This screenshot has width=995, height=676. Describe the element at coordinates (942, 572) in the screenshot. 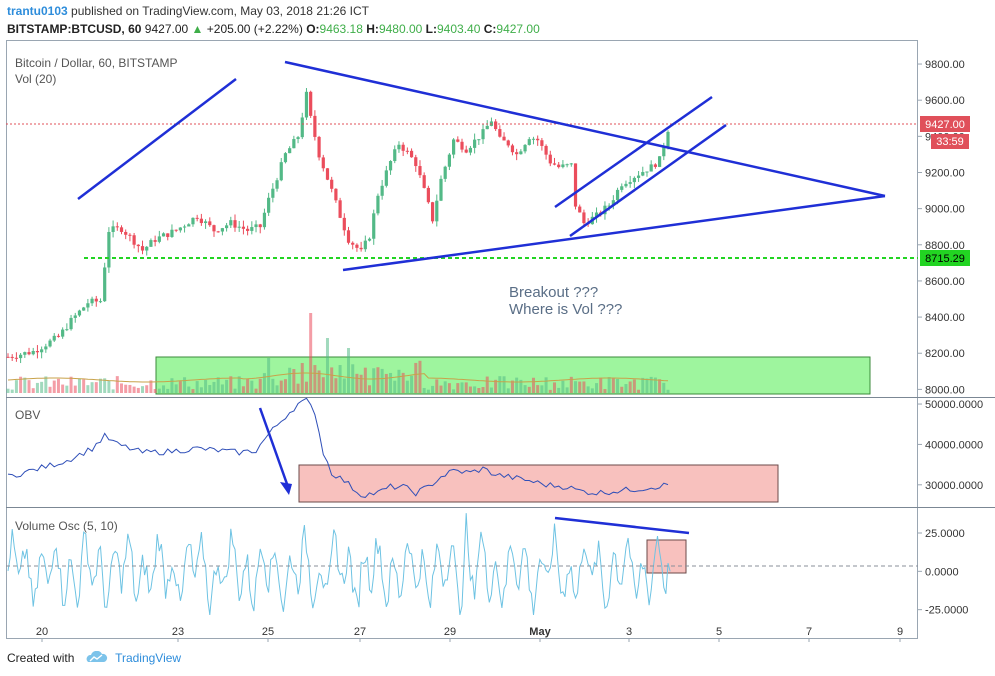

I see `vo-axis-label: 0.0000` at that location.